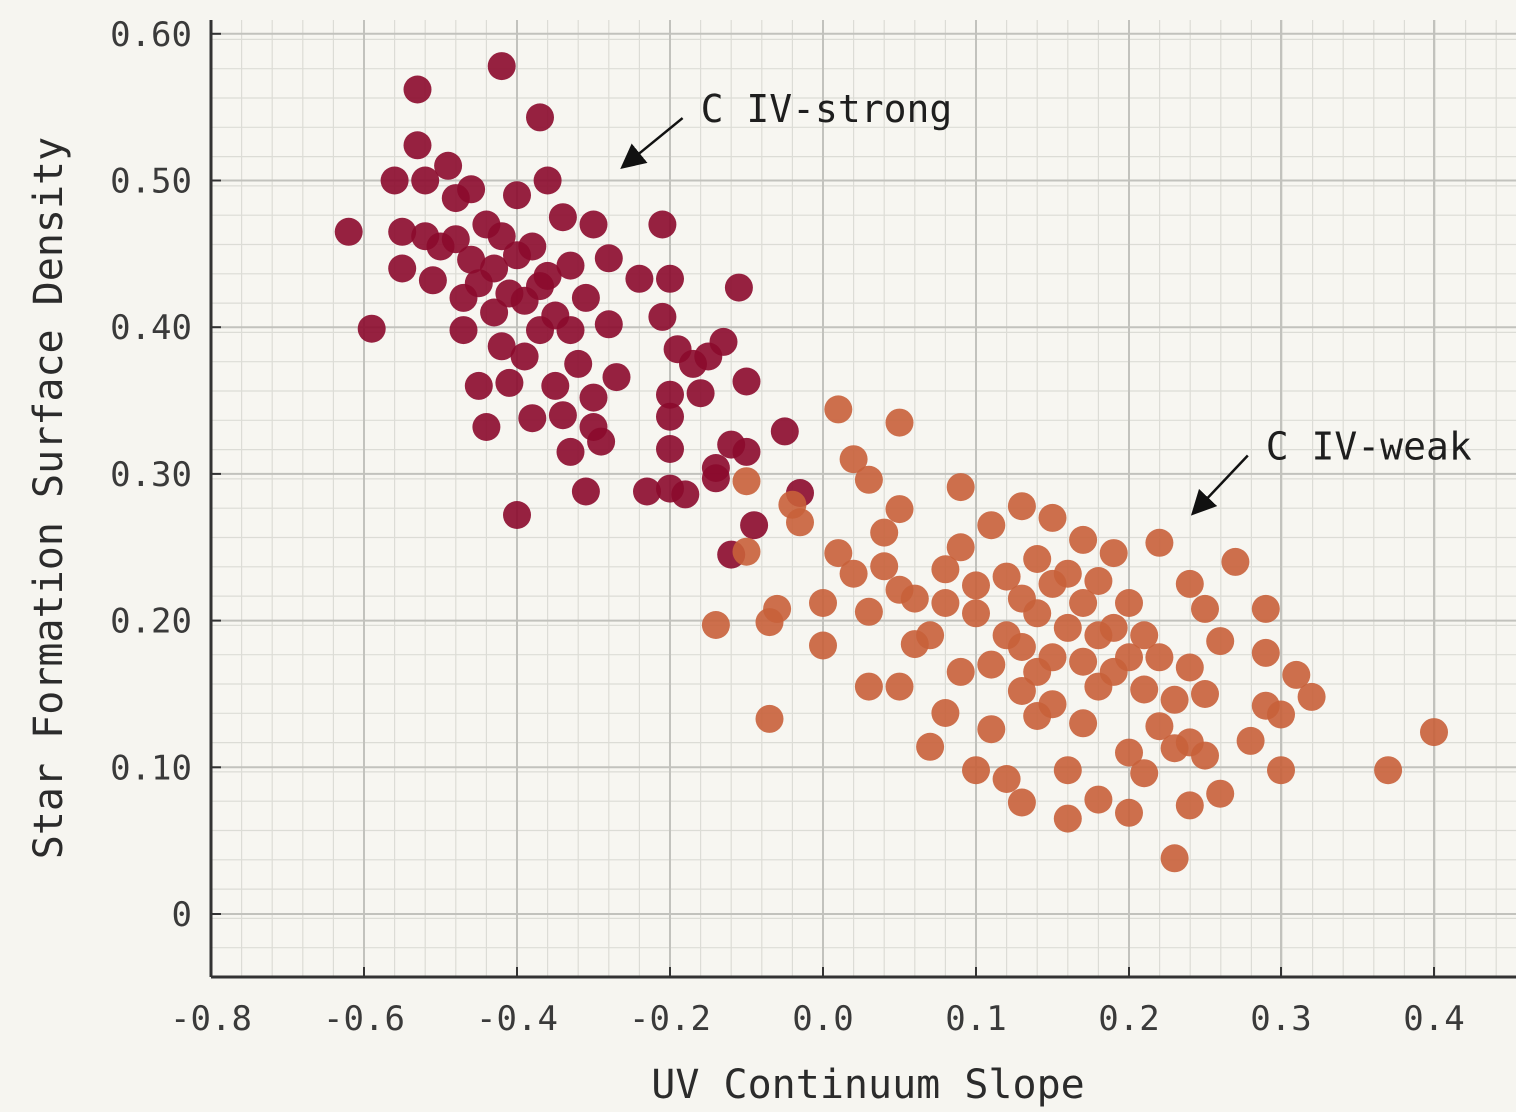 This screenshot has width=1516, height=1112. I want to click on y-tick-label: 0.50, so click(151, 182).